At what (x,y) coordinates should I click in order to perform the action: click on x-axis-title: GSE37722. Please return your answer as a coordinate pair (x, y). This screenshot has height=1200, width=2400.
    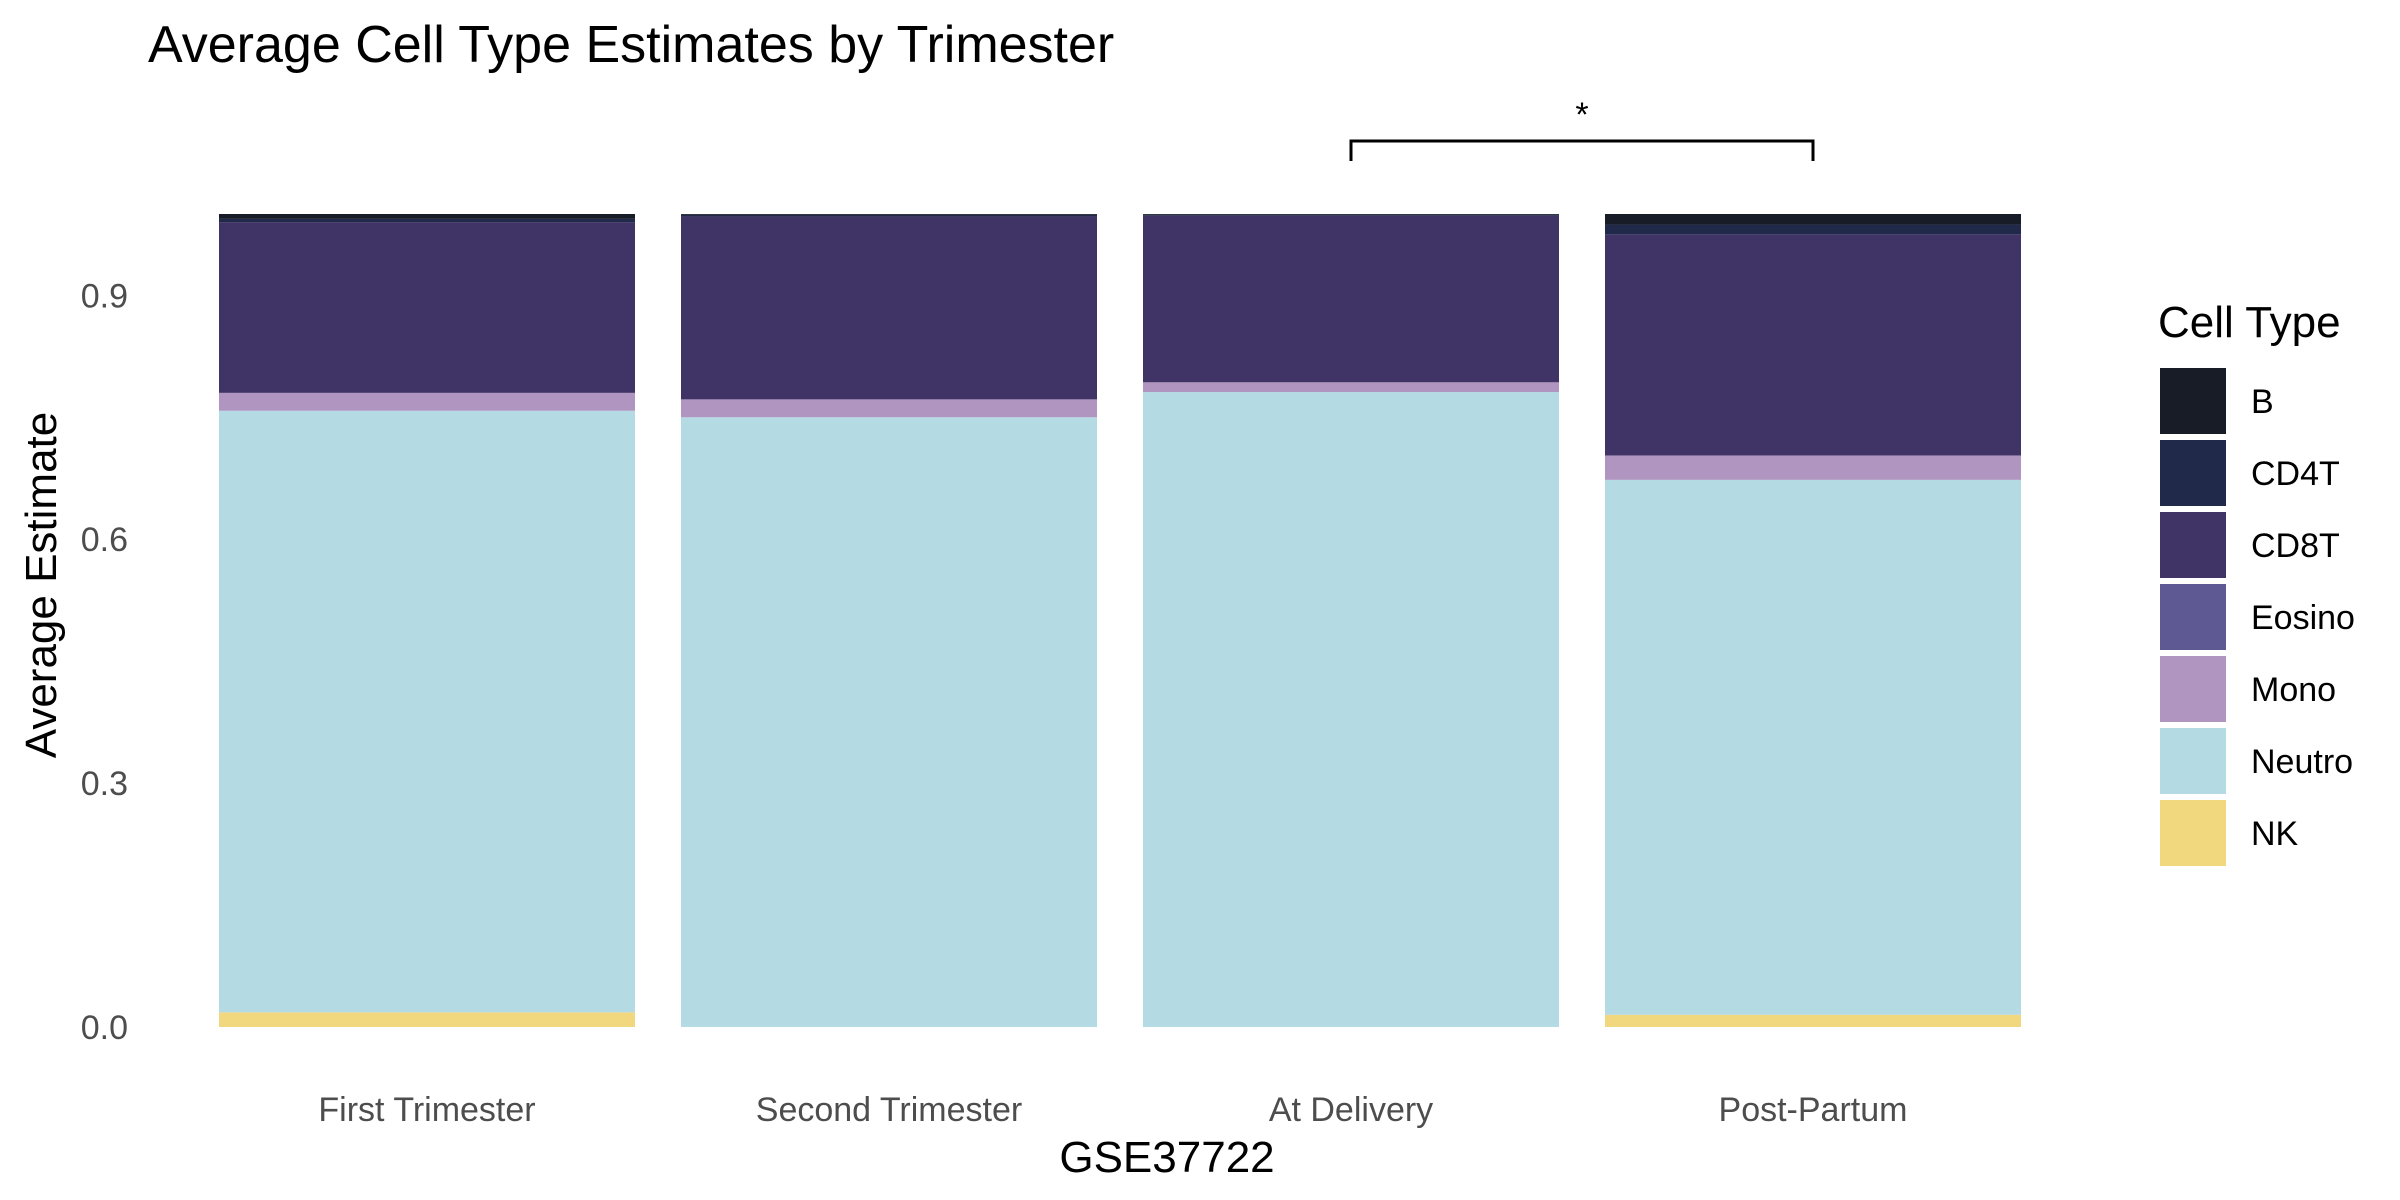
    Looking at the image, I should click on (1166, 1157).